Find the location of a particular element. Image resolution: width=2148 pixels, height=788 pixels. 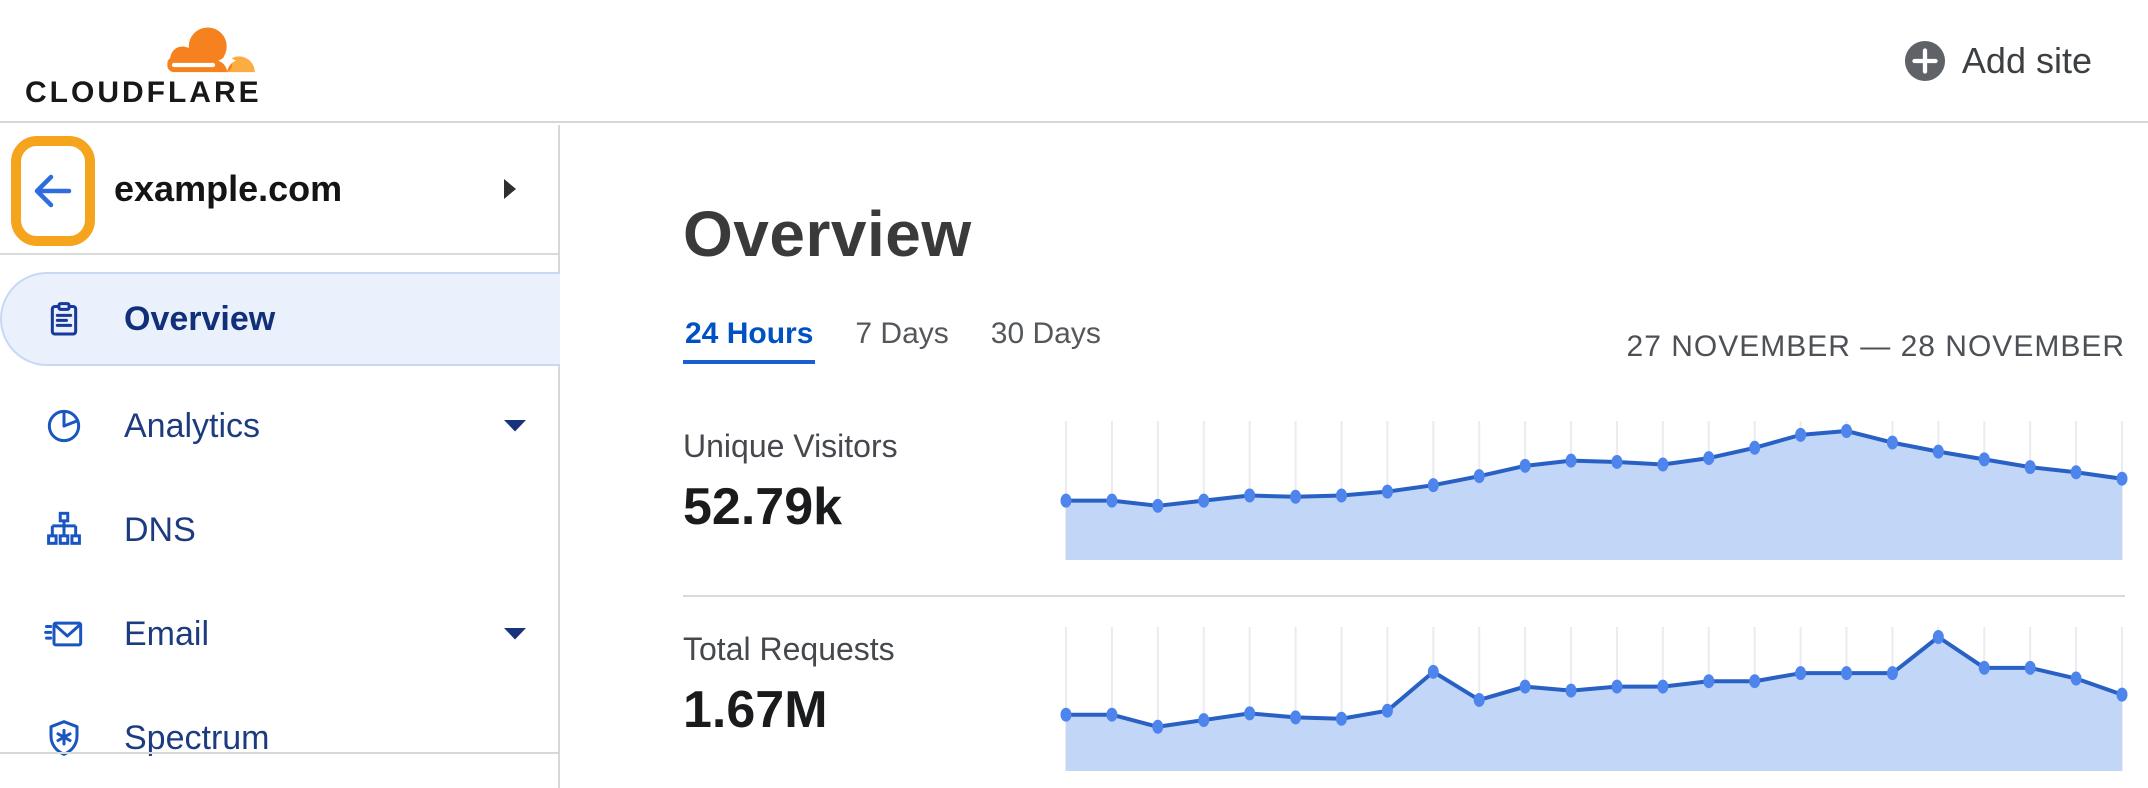

sidebar-item-analytics: Analytics is located at coordinates (279, 426).